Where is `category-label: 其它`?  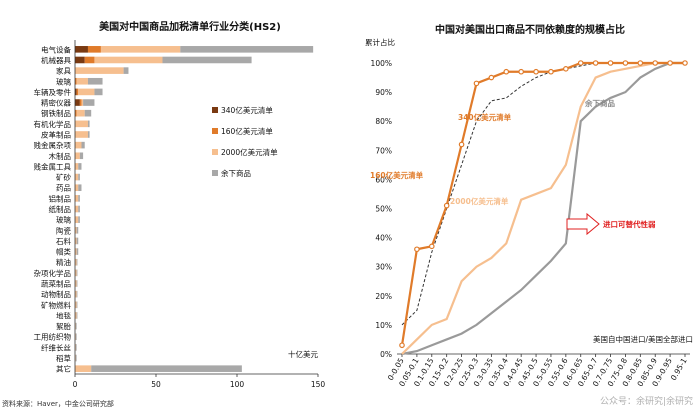
category-label: 其它 is located at coordinates (63, 369).